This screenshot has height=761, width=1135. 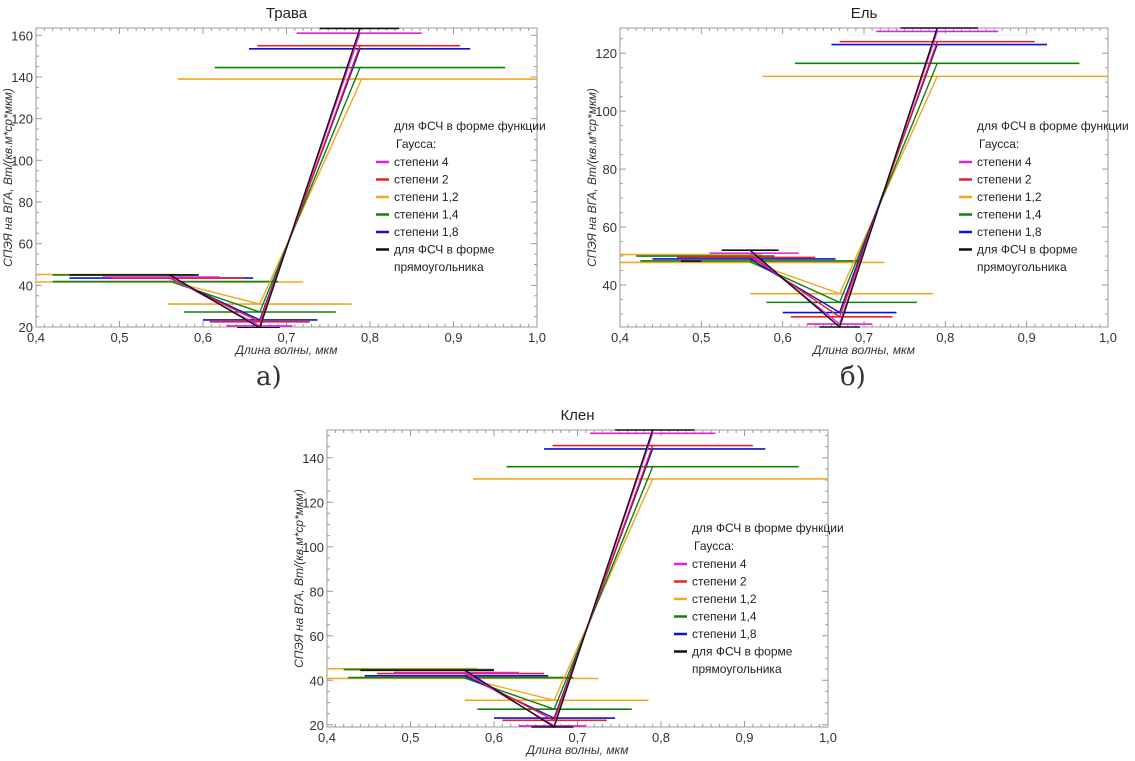 What do you see at coordinates (577, 415) in the screenshot?
I see `chart-title: Клен` at bounding box center [577, 415].